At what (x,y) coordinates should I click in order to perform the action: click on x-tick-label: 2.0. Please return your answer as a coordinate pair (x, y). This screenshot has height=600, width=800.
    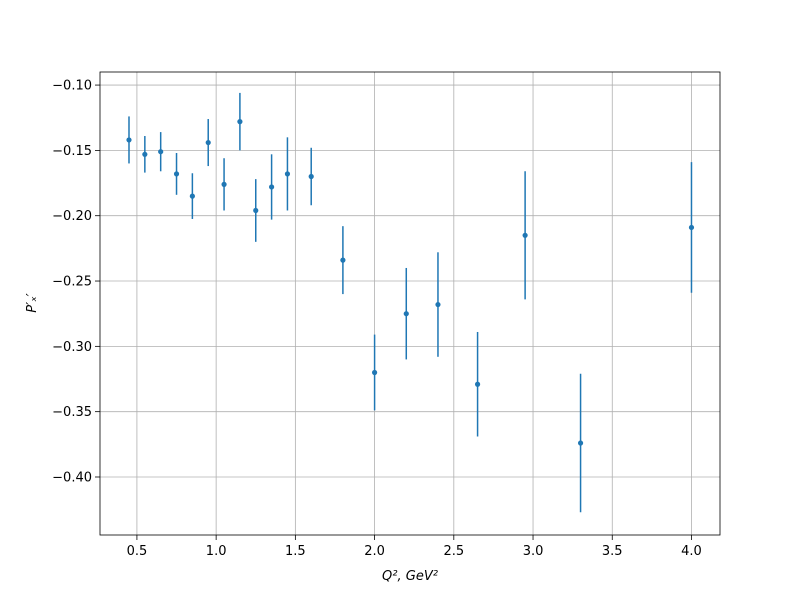
    Looking at the image, I should click on (374, 551).